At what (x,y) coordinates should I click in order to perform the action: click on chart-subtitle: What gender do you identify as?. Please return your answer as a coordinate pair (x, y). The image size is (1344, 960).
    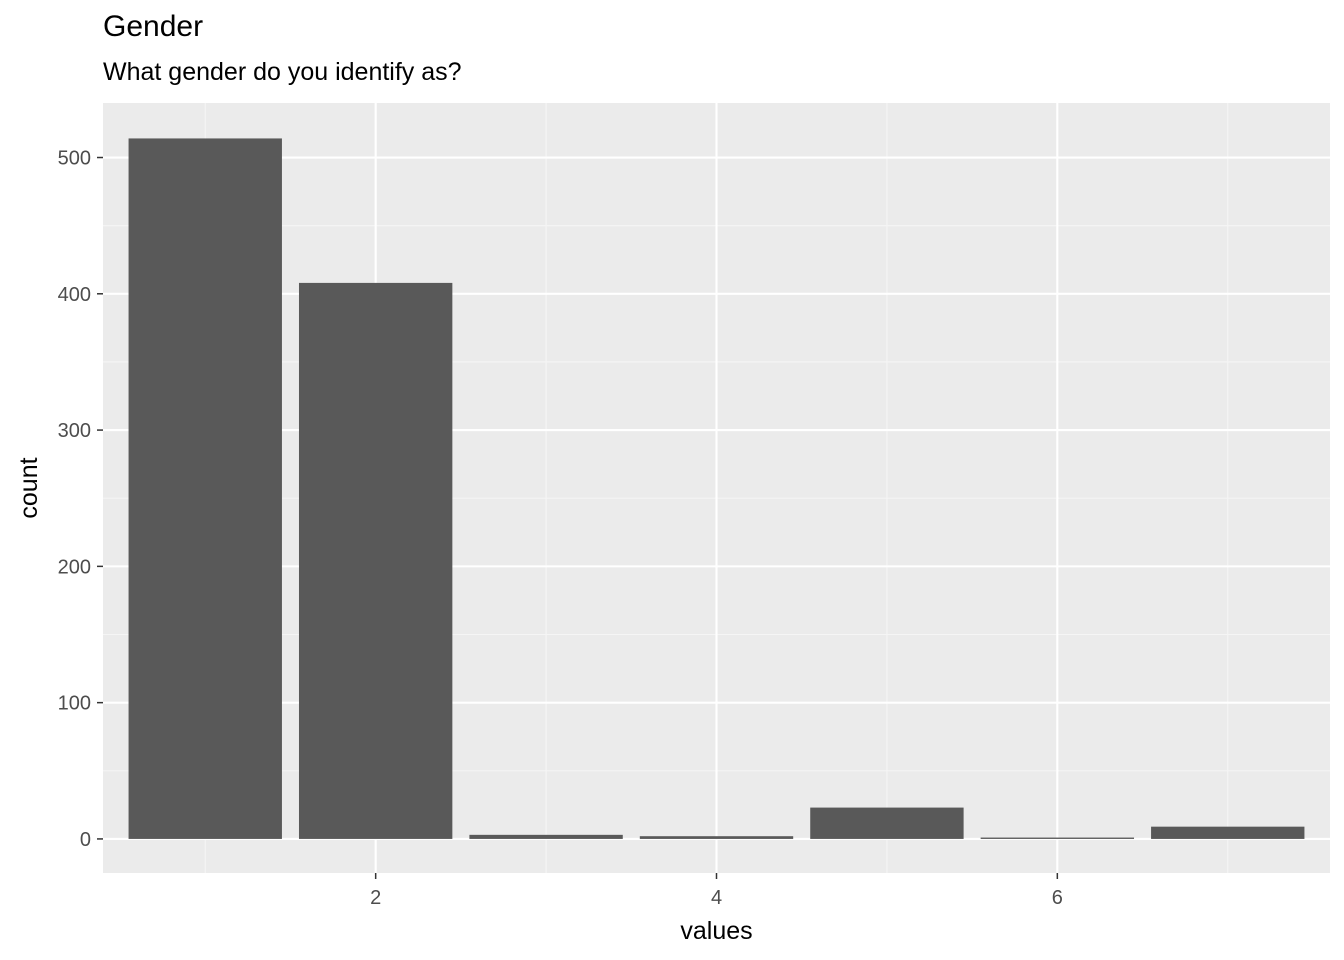
    Looking at the image, I should click on (282, 72).